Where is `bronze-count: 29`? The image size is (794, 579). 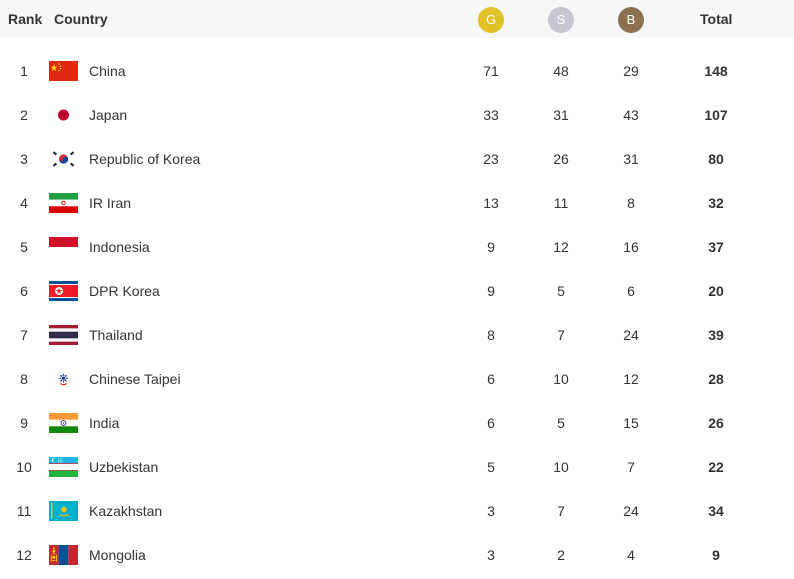 bronze-count: 29 is located at coordinates (631, 71).